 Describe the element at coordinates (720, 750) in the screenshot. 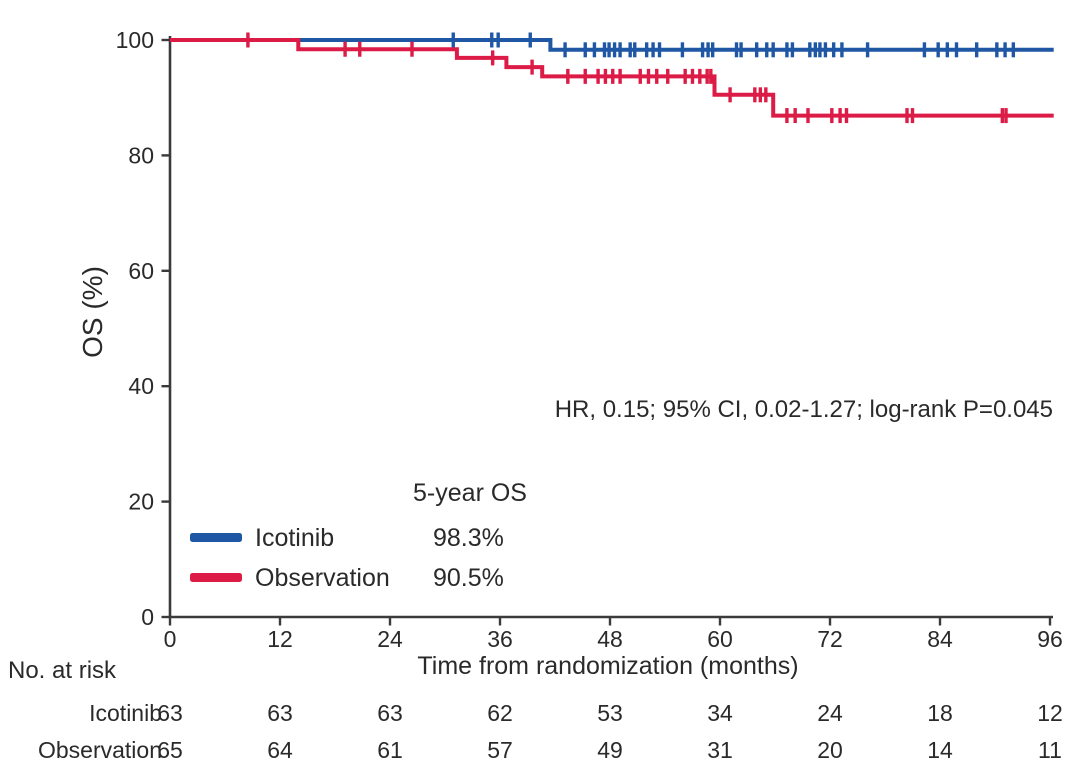

I see `risk-count: 31` at that location.